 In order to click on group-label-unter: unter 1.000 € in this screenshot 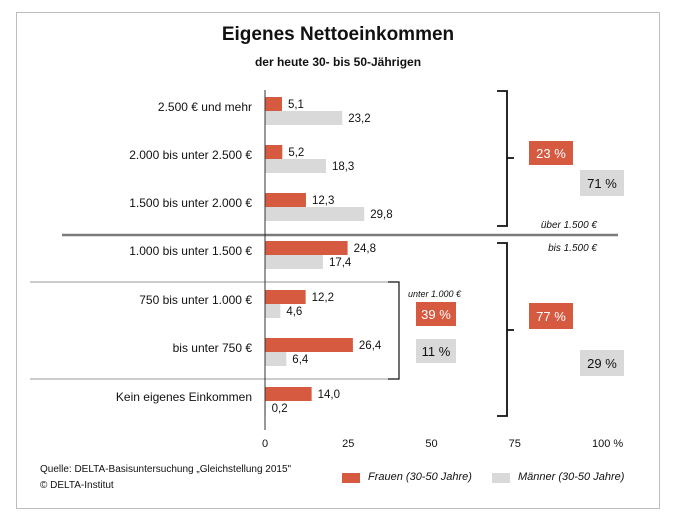, I will do `click(435, 294)`.